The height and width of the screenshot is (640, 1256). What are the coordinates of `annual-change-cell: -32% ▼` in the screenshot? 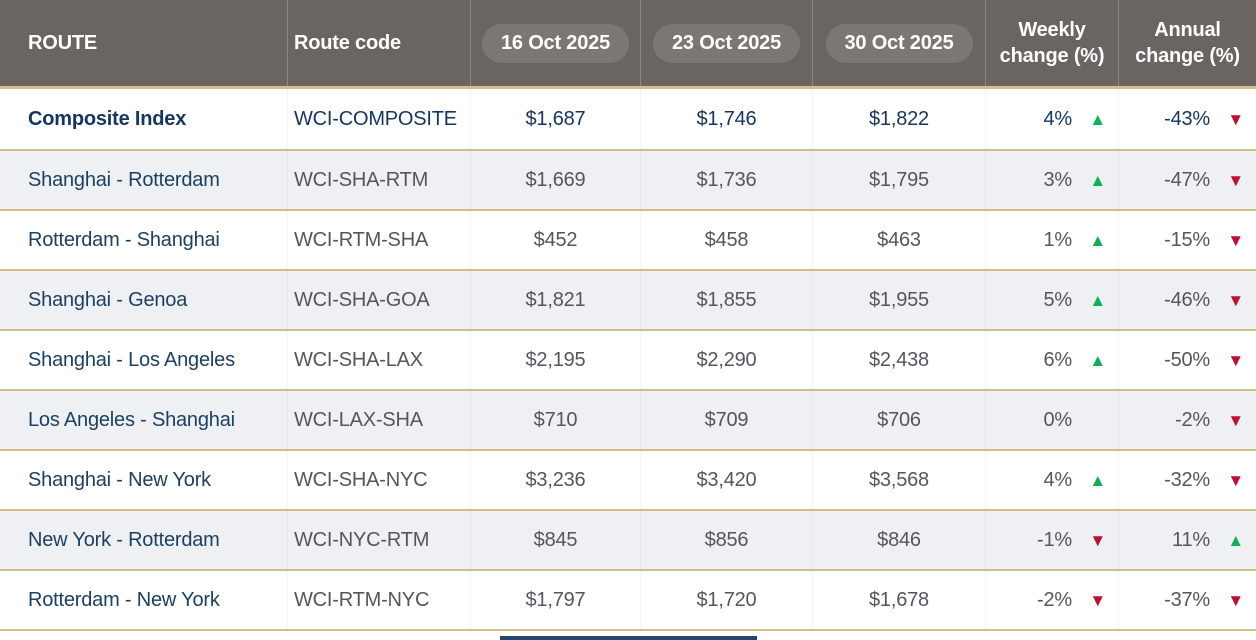 It's located at (1187, 480).